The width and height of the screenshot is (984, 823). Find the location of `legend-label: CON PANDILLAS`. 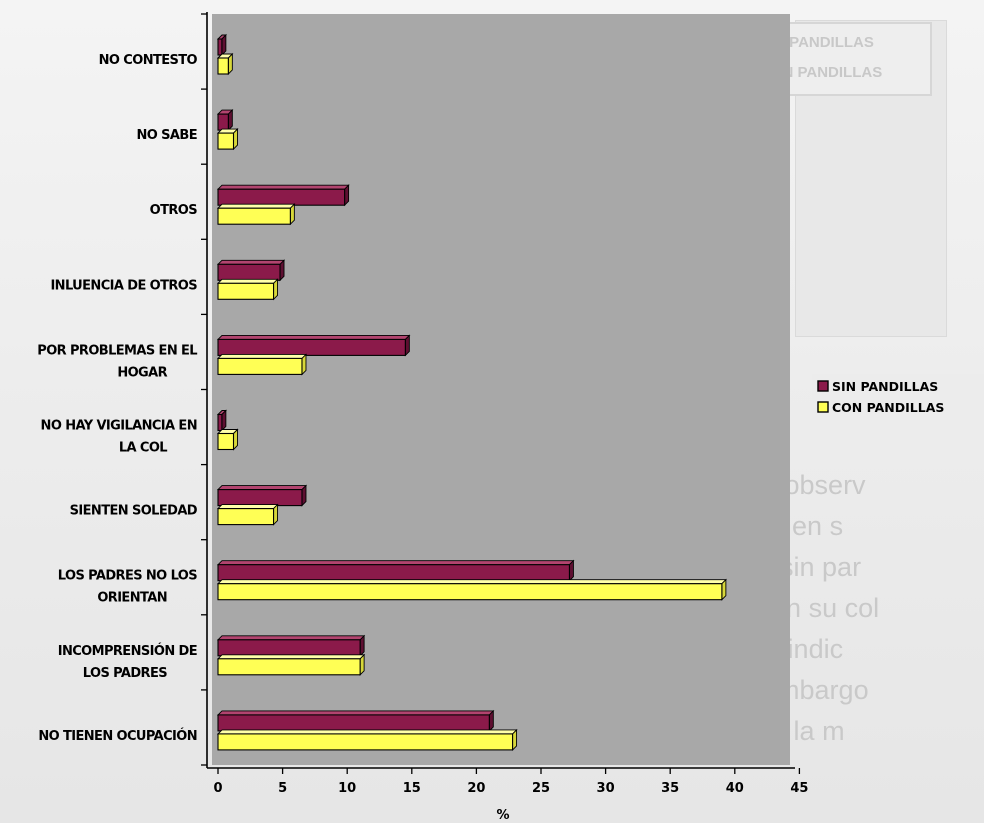

legend-label: CON PANDILLAS is located at coordinates (888, 407).